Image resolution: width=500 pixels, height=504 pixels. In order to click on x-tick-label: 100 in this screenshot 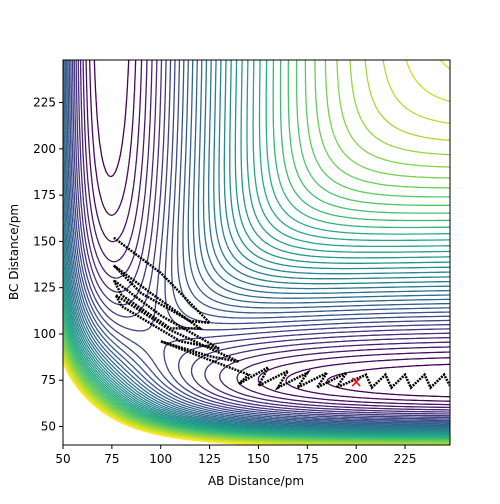, I will do `click(160, 459)`.